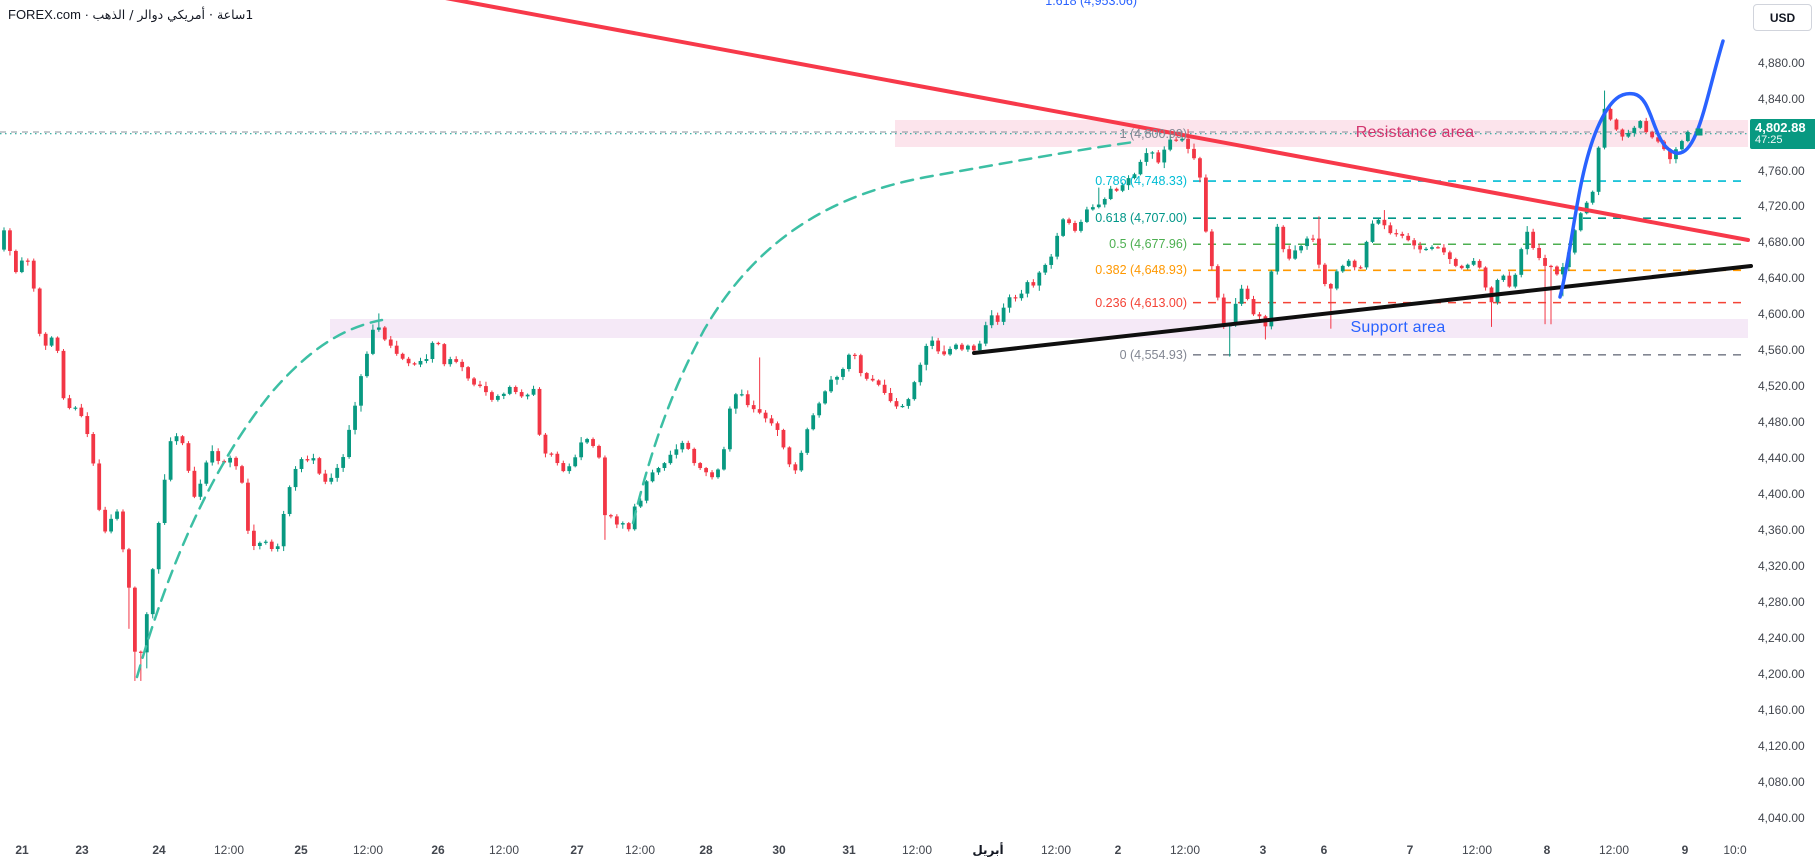 The image size is (1815, 864). What do you see at coordinates (1039, 328) in the screenshot?
I see `support-zone` at bounding box center [1039, 328].